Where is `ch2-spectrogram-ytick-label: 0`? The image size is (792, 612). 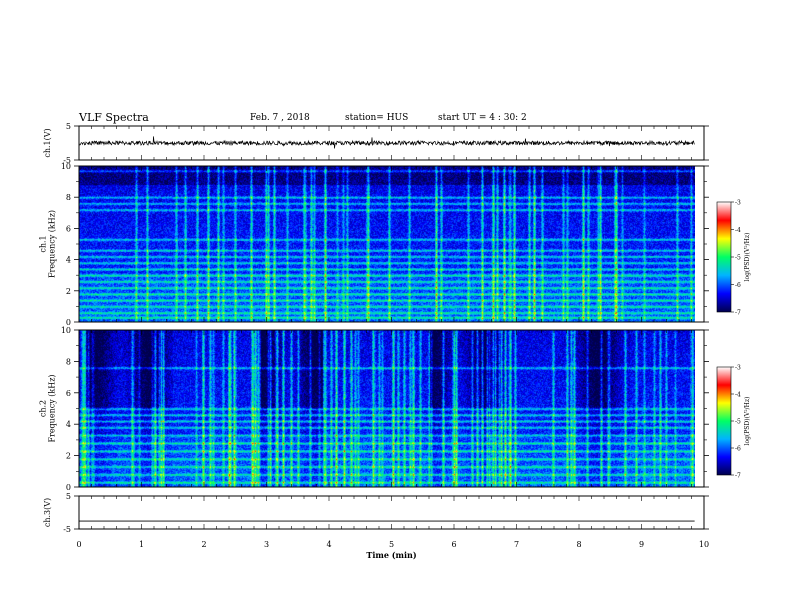
ch2-spectrogram-ytick-label: 0 is located at coordinates (68, 487).